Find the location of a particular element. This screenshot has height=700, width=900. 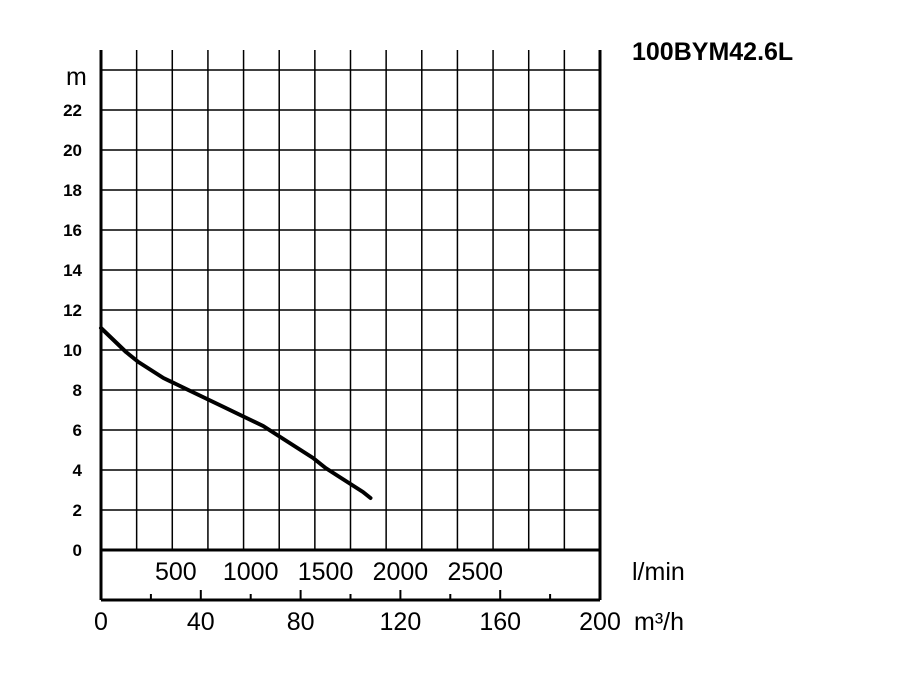

x-axis-m3h-ticks: 0 40 80 120 160 200 is located at coordinates (357, 622).